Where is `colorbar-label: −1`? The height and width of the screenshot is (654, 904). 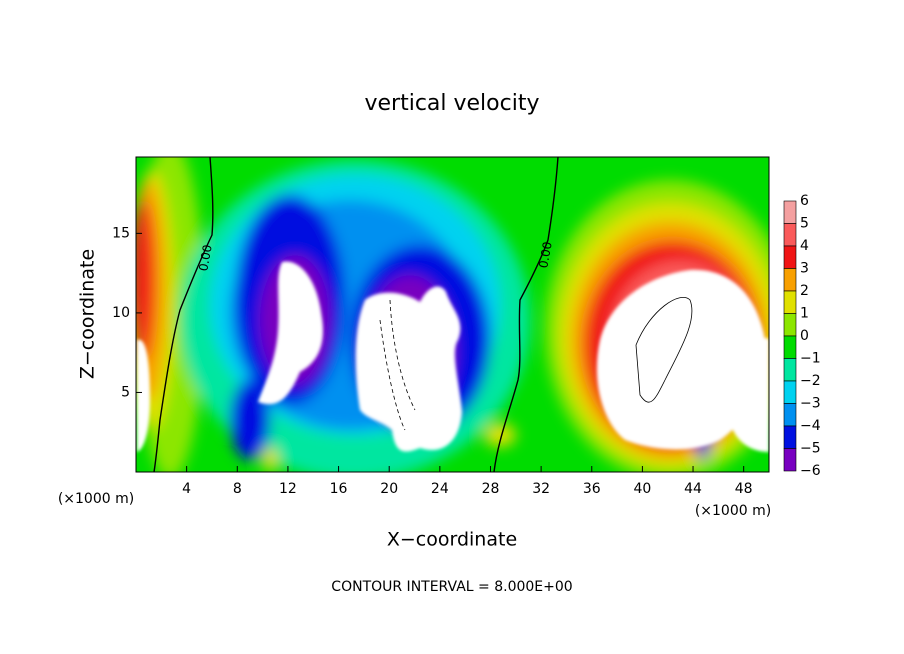 colorbar-label: −1 is located at coordinates (810, 359).